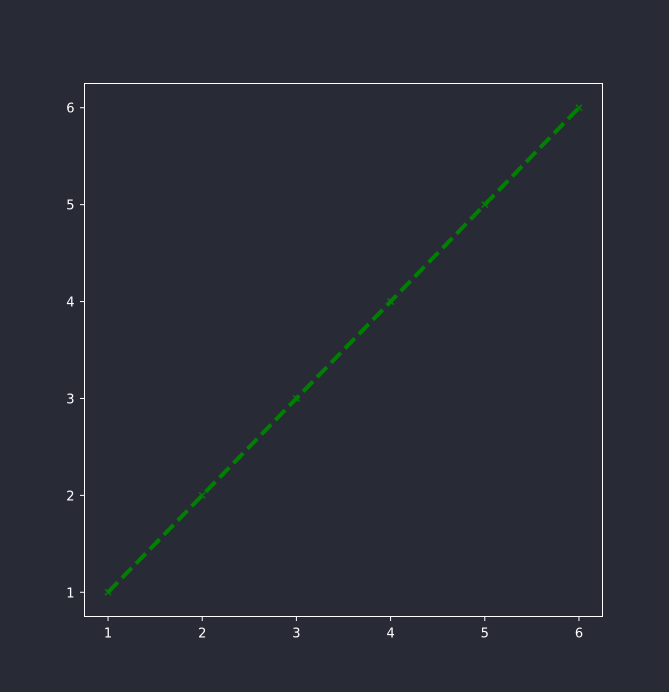 The image size is (669, 692). I want to click on y-tick-label: 4, so click(70, 303).